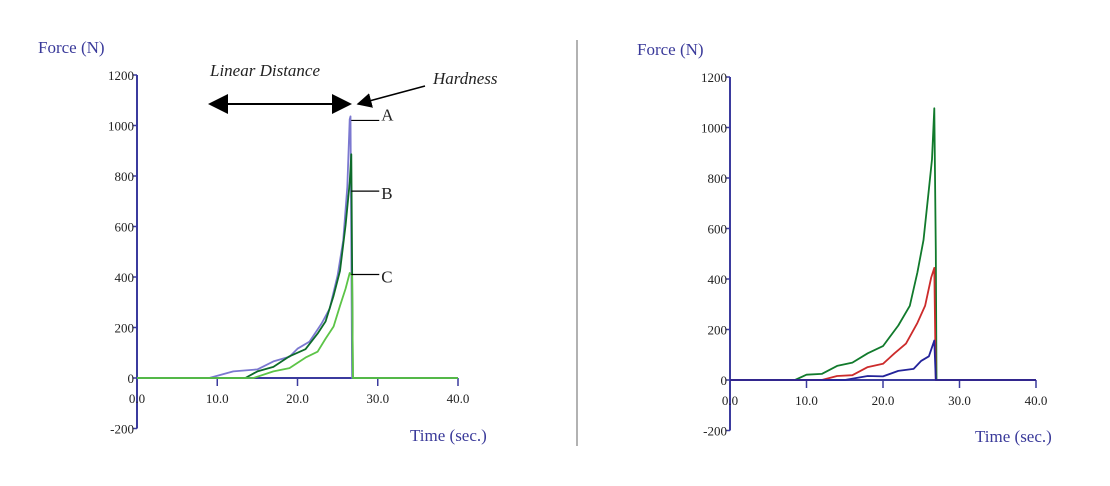  I want to click on point-label-b: B, so click(386, 193).